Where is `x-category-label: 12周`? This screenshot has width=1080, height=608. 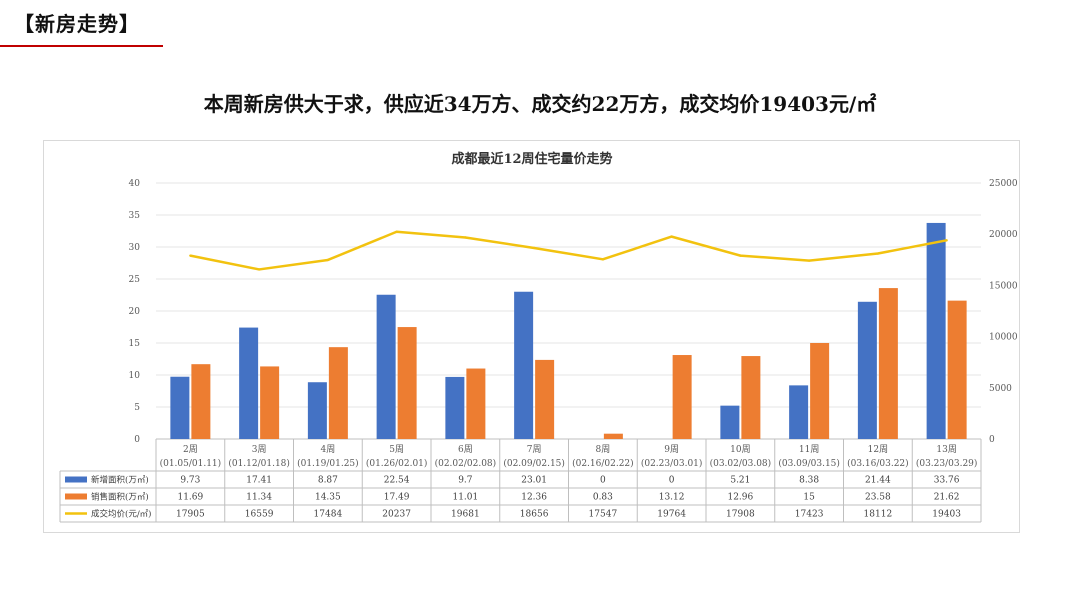
x-category-label: 12周 is located at coordinates (878, 449).